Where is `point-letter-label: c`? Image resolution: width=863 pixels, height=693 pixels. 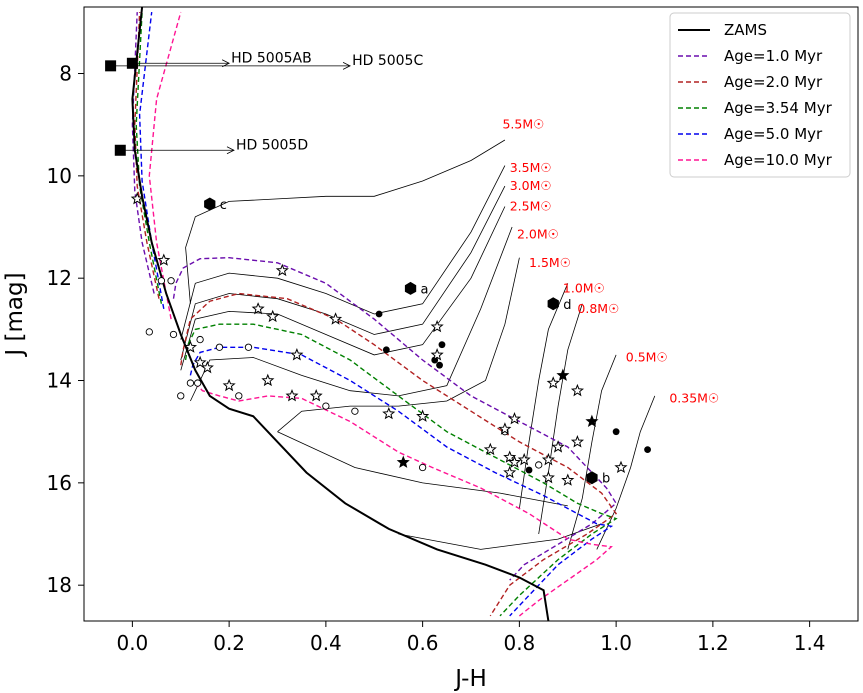 point-letter-label: c is located at coordinates (223, 205).